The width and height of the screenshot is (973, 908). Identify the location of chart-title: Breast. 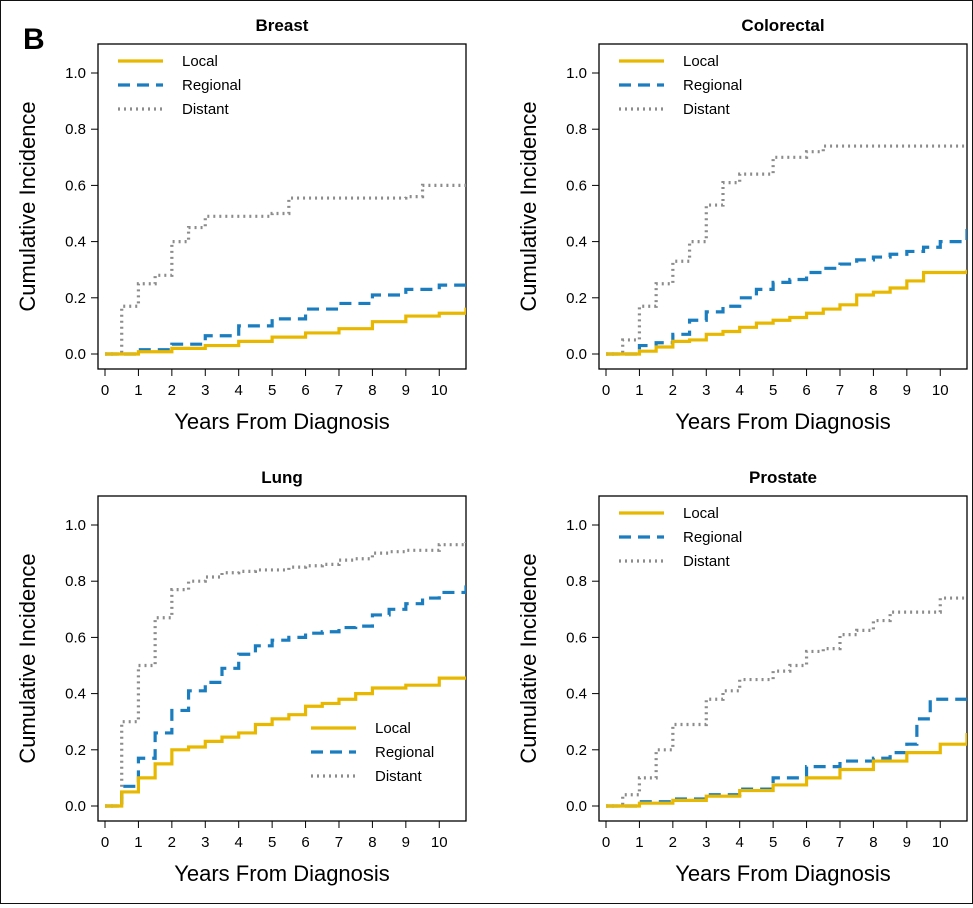
(282, 25).